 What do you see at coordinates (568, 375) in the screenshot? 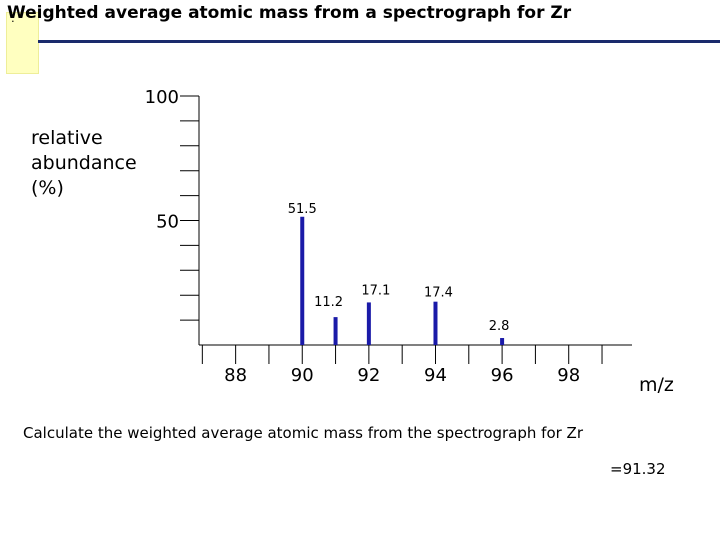
I see `x-tick-label: 98` at bounding box center [568, 375].